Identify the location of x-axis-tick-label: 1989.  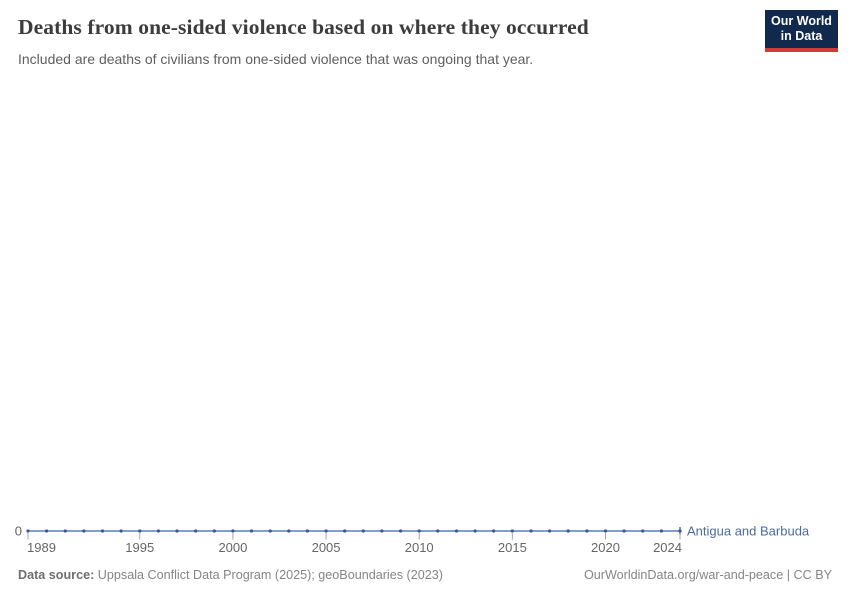
(41, 547).